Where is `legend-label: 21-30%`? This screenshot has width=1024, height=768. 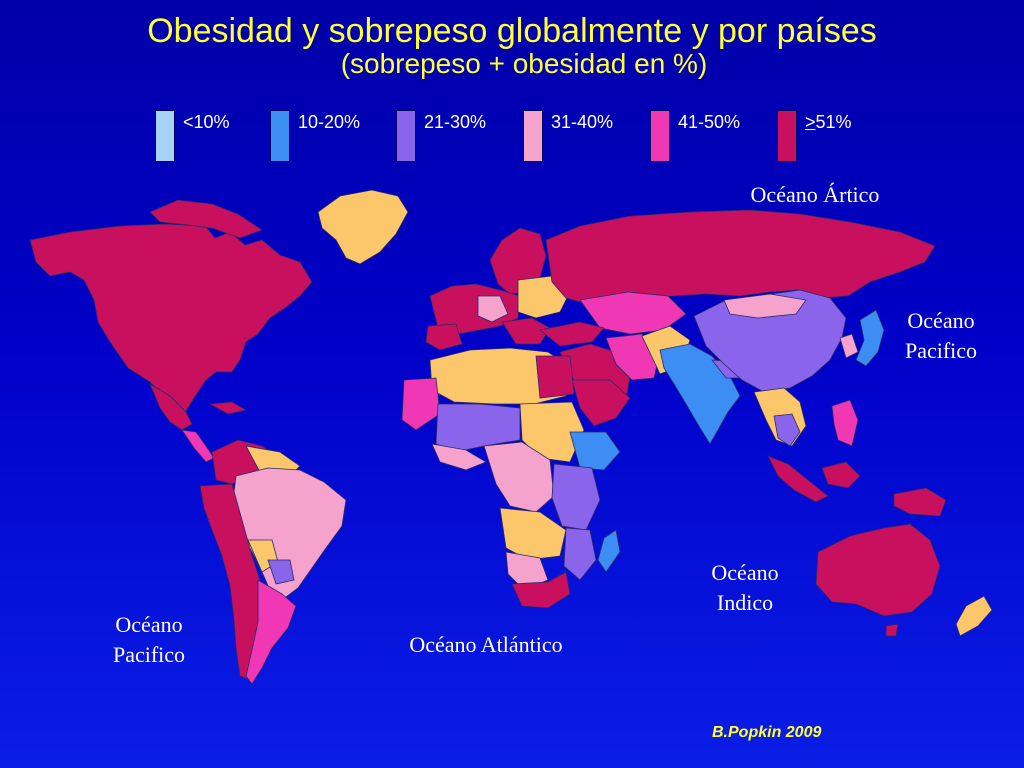 legend-label: 21-30% is located at coordinates (455, 122).